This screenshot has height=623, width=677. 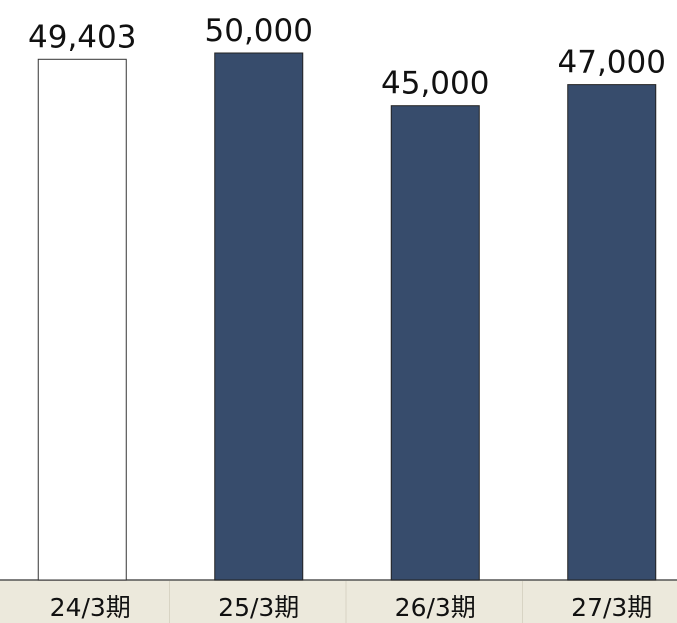 I want to click on category-strip, so click(x=338, y=601).